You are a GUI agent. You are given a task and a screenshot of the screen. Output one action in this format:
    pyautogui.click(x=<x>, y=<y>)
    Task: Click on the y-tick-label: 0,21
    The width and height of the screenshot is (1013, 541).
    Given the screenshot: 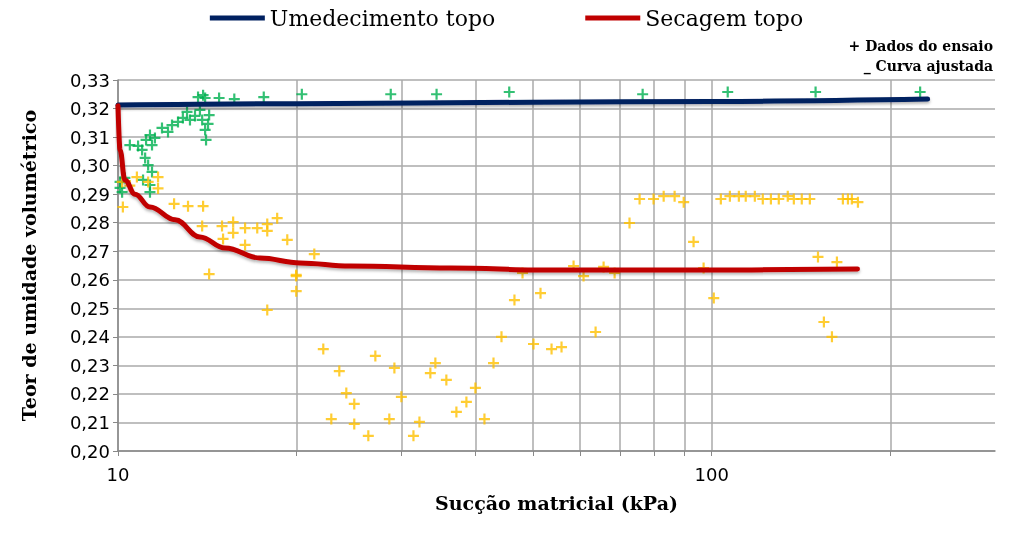 What is the action you would take?
    pyautogui.click(x=89, y=422)
    